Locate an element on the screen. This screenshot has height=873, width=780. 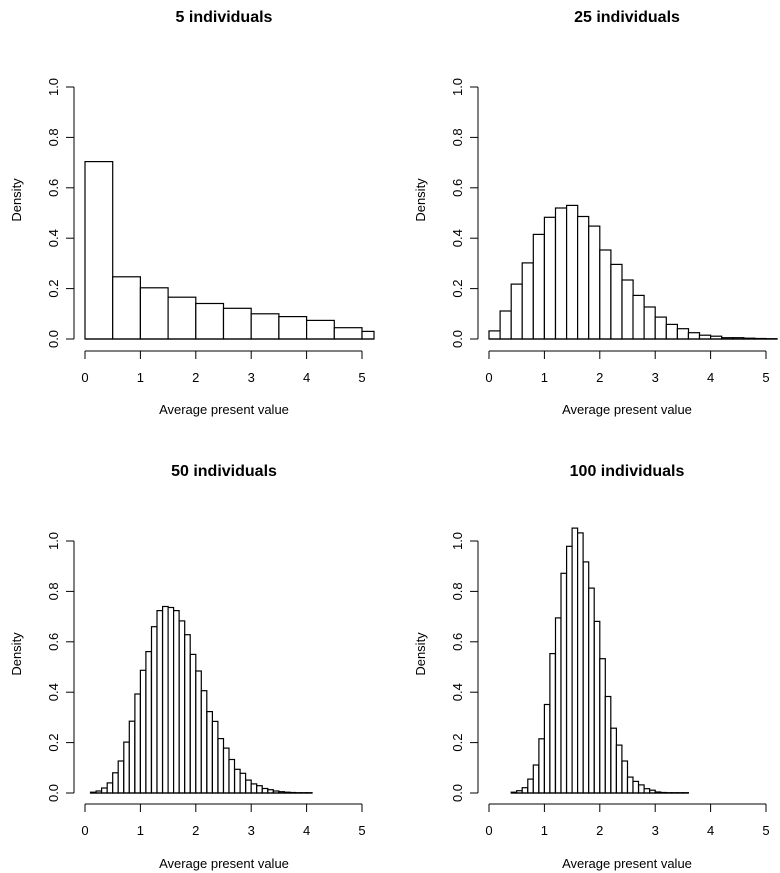
panel-title: 5 individuals is located at coordinates (224, 17).